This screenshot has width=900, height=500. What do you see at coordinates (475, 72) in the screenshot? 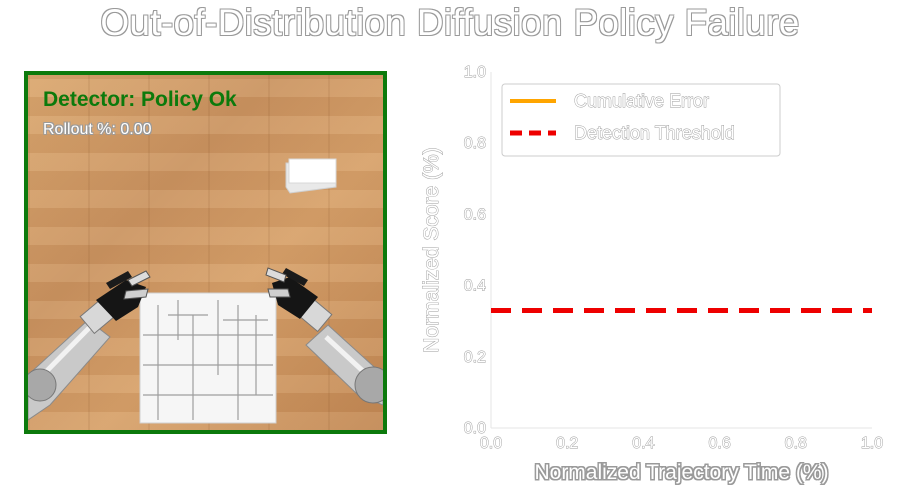
I see `y-tick-label: 1.0` at bounding box center [475, 72].